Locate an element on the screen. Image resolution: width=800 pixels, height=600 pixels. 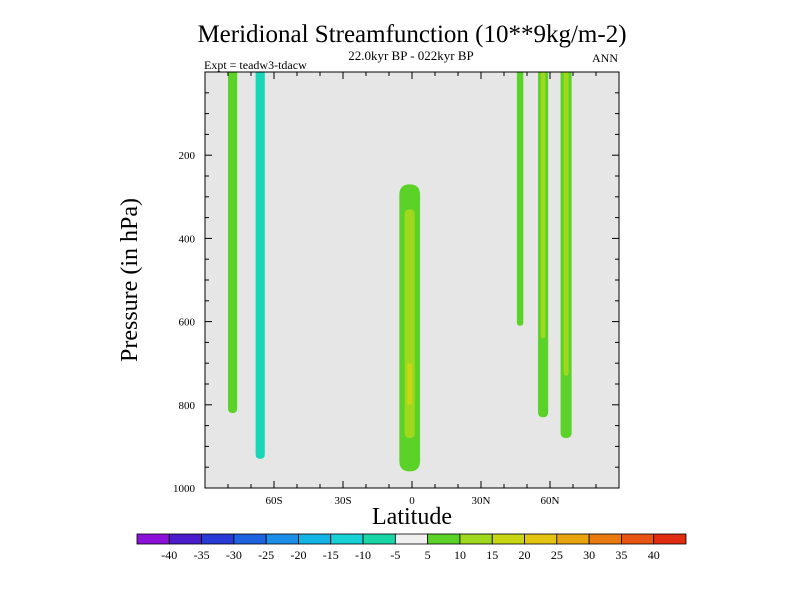
chart-subtitle: 22.0kyr BP - 022kyr BP is located at coordinates (411, 55).